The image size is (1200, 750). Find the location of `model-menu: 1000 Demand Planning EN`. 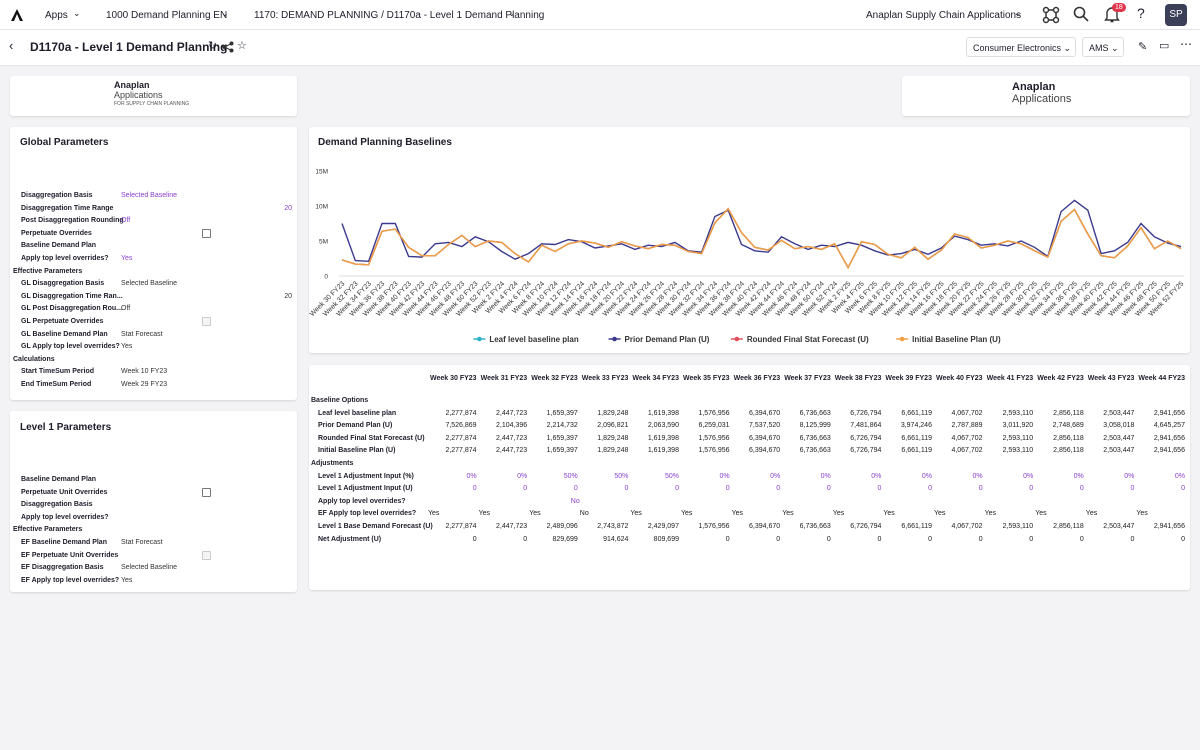

model-menu: 1000 Demand Planning EN is located at coordinates (167, 15).